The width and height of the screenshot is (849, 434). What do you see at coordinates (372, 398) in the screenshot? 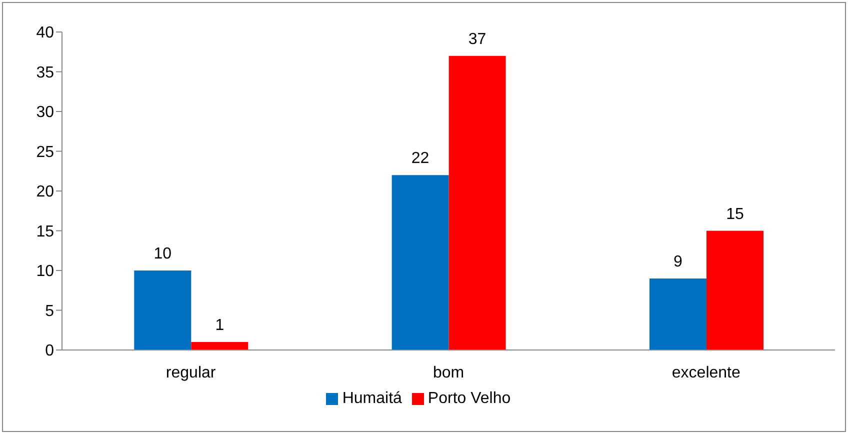
I see `legend-label: Humaitá` at bounding box center [372, 398].